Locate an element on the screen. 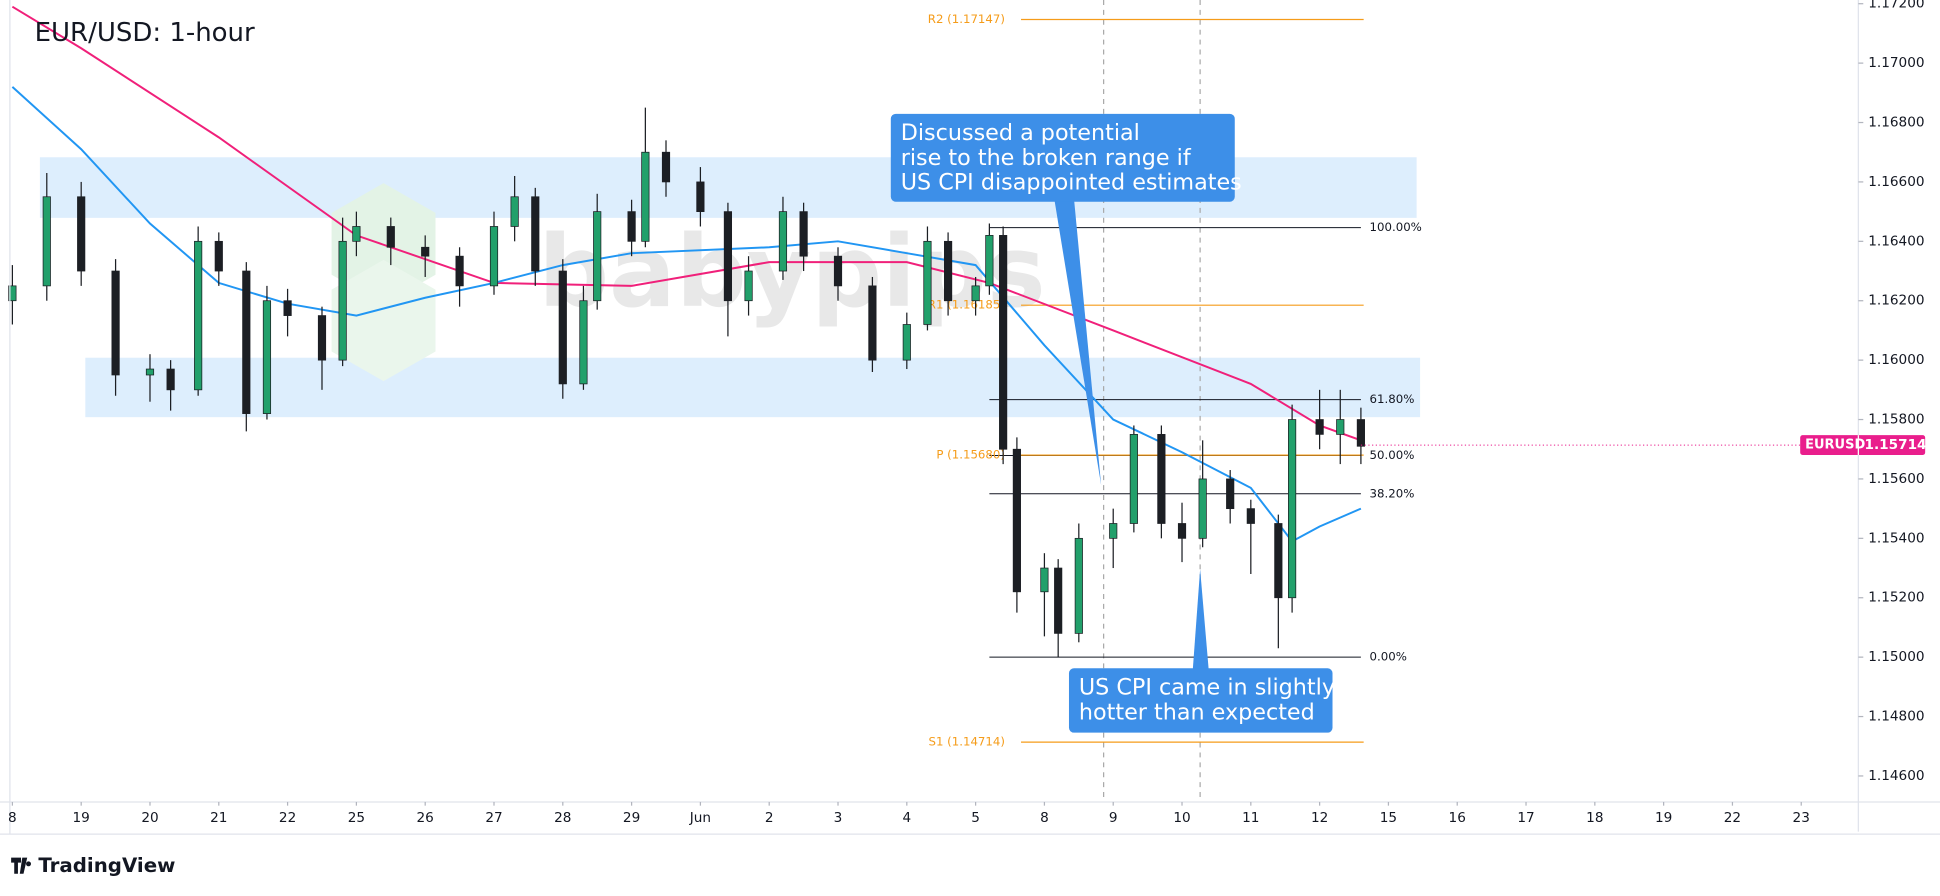  x-tick-label: 22 is located at coordinates (287, 818).